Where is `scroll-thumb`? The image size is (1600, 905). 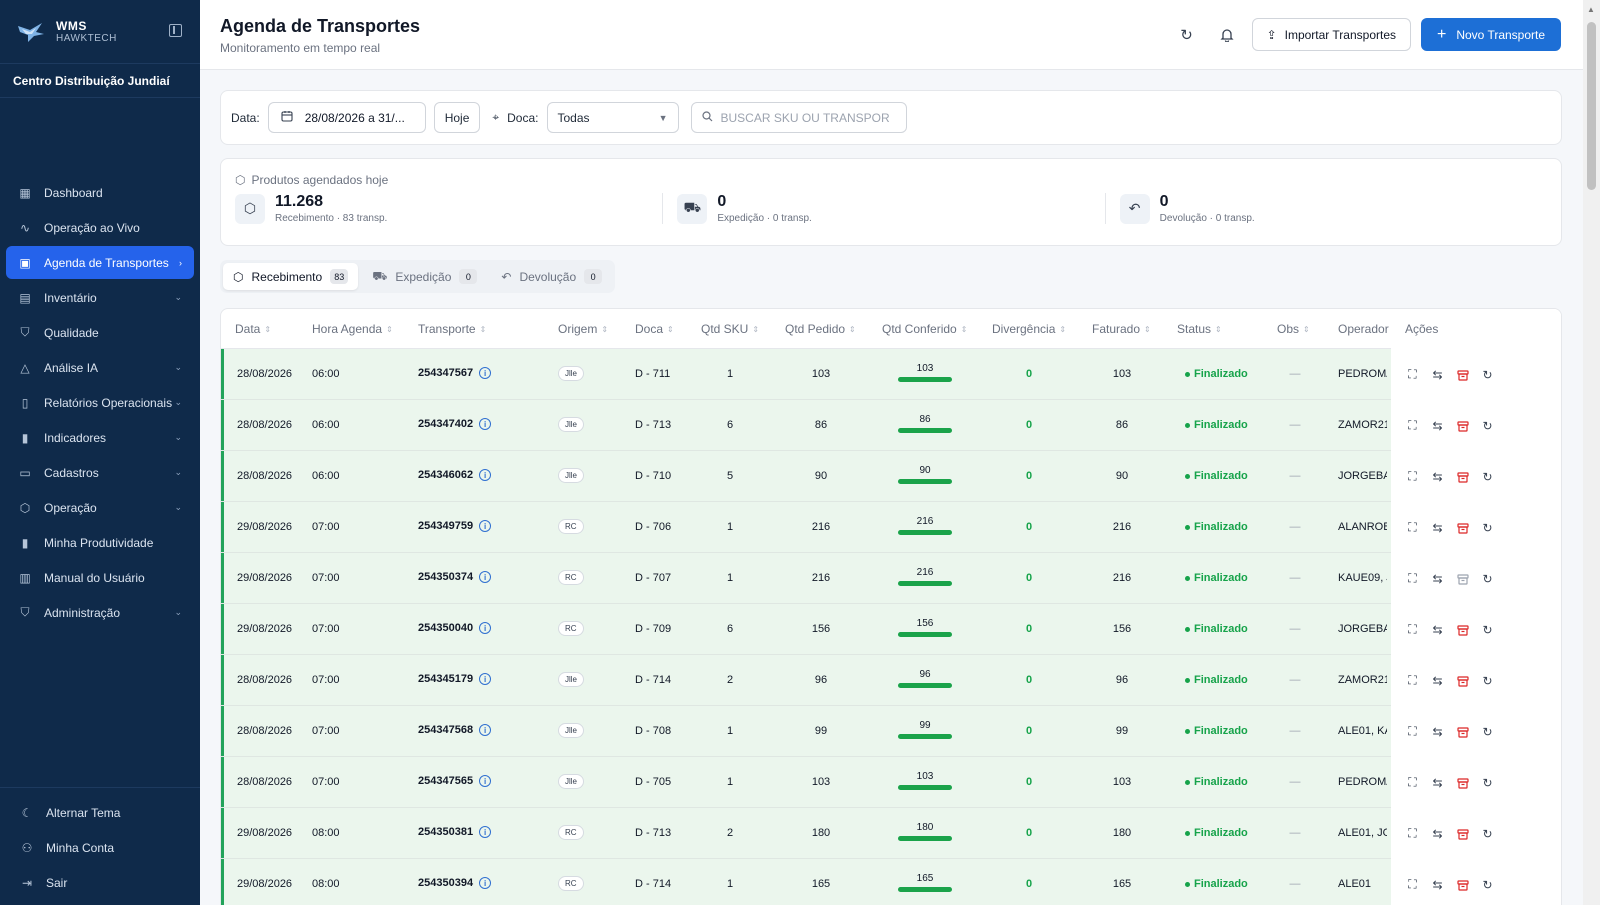 scroll-thumb is located at coordinates (1591, 106).